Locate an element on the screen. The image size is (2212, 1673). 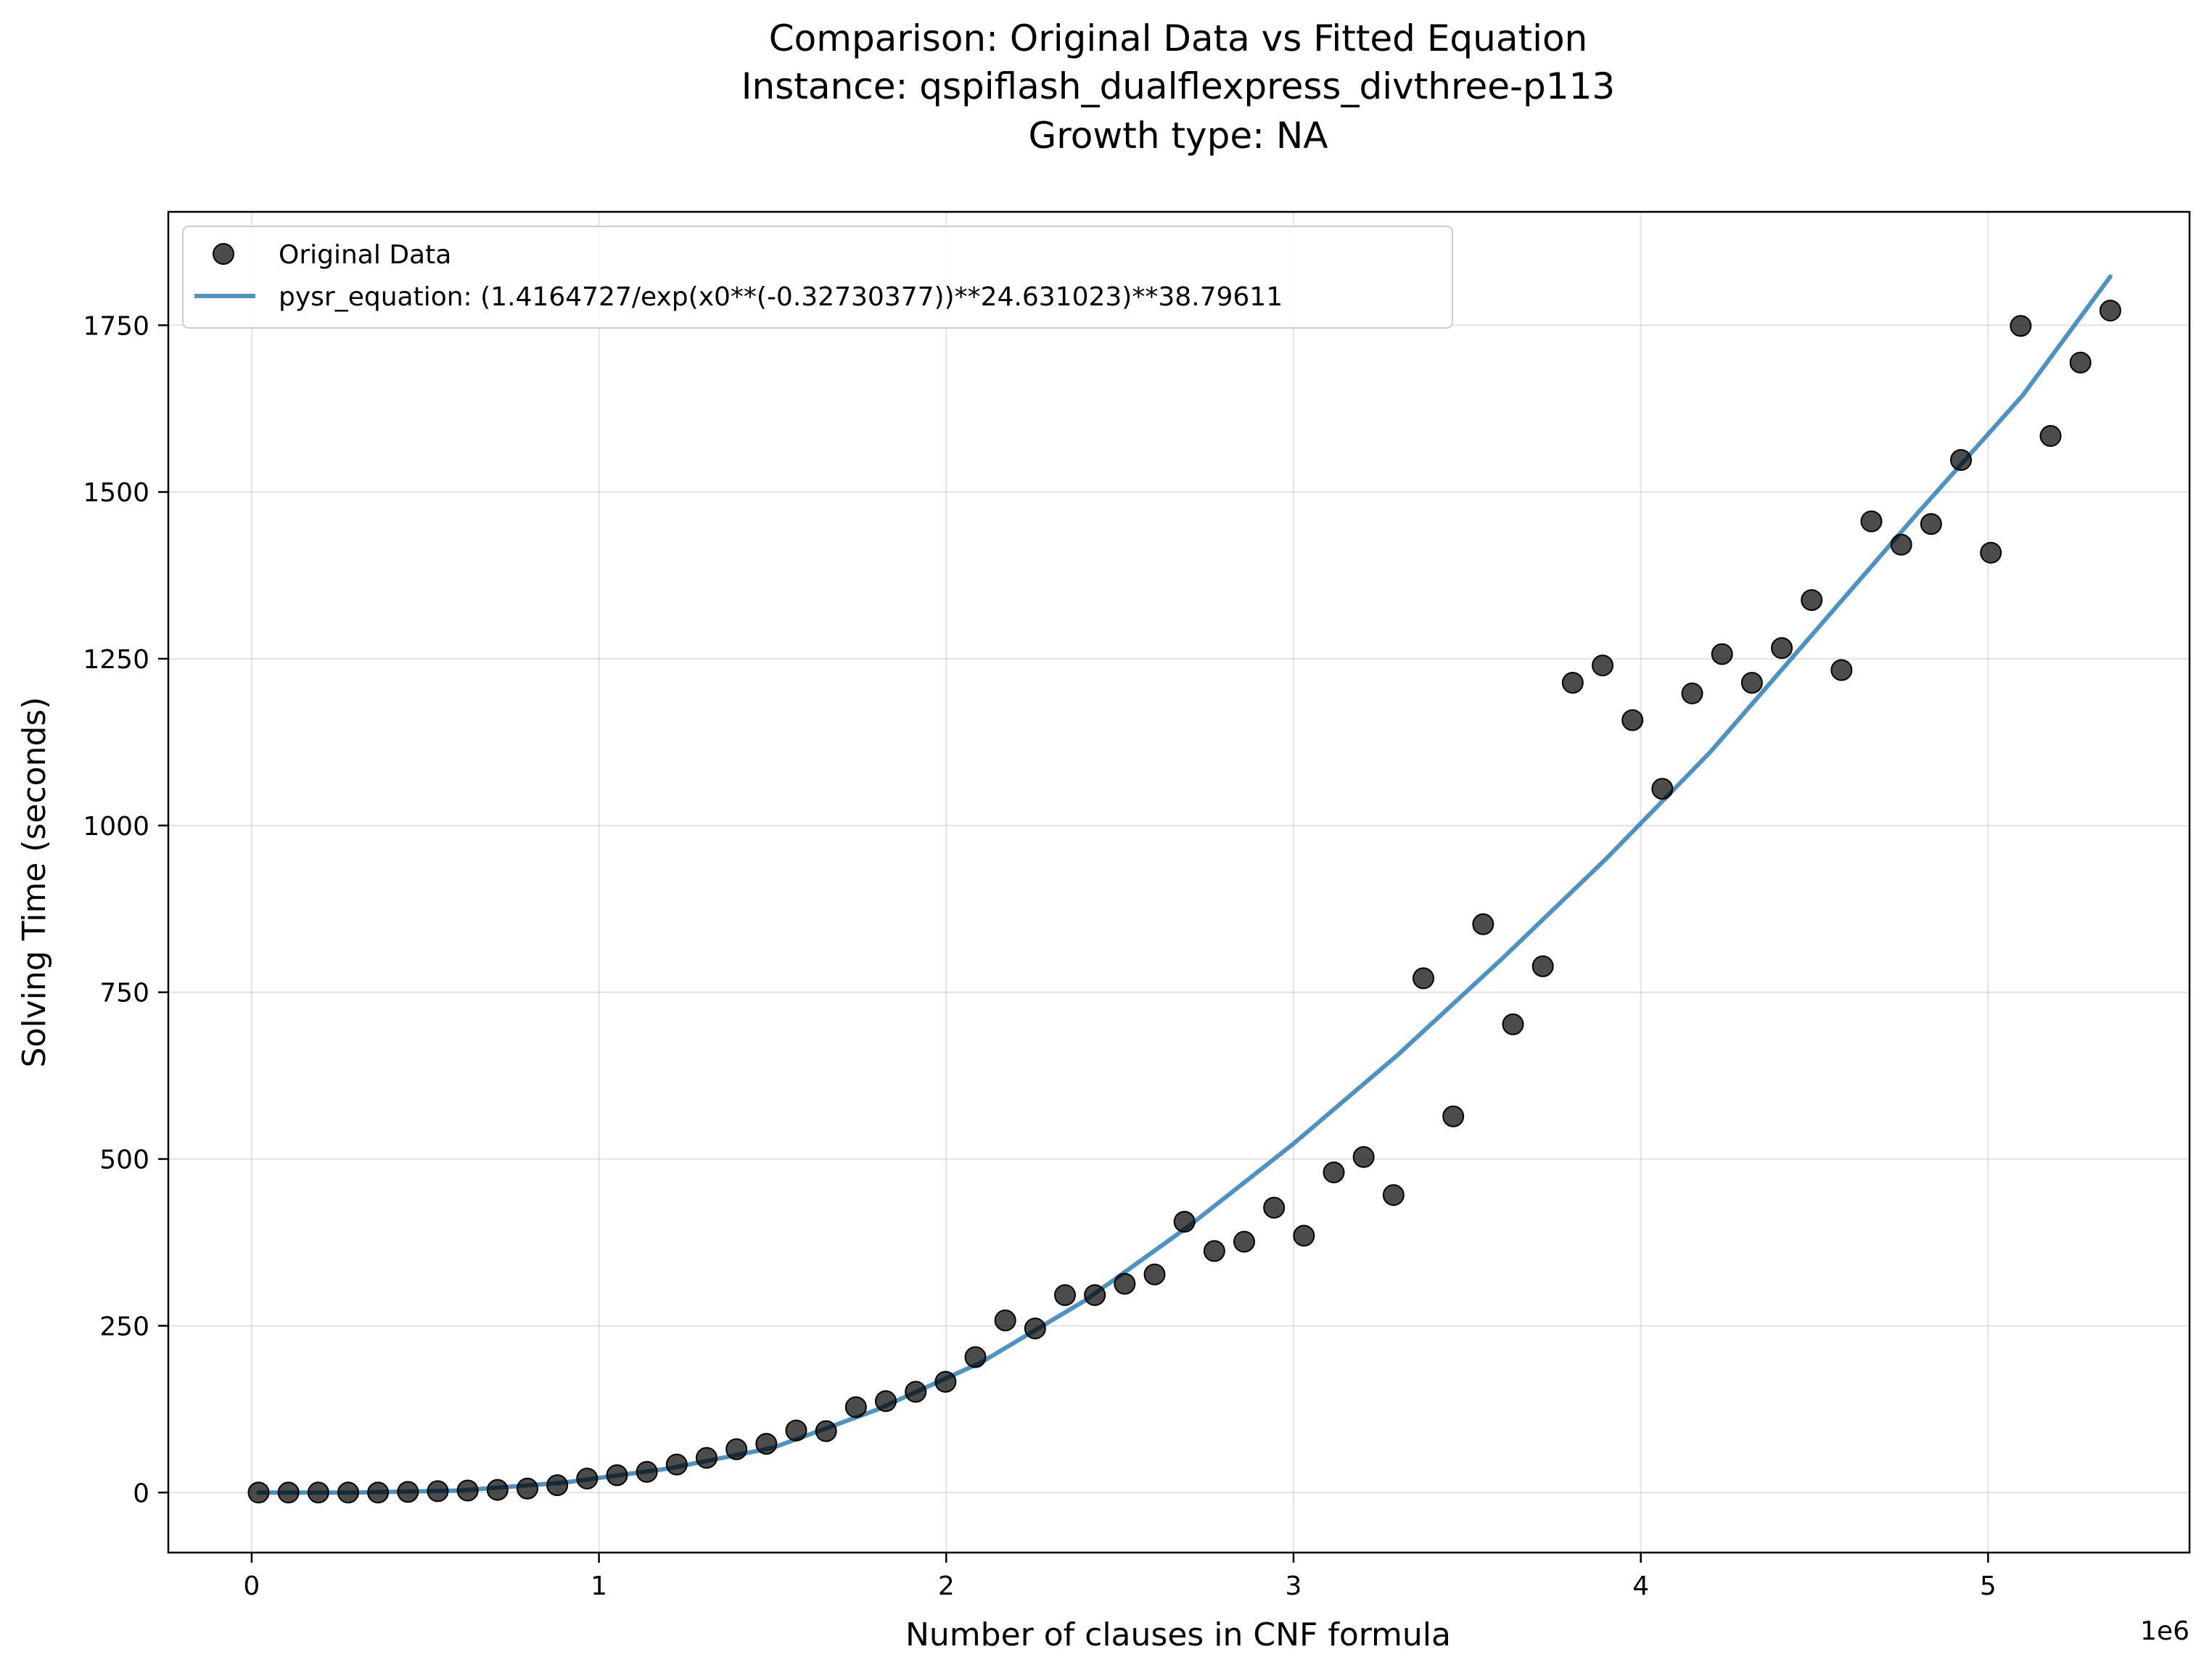
x-axis-label: Number of clauses in CNF formula is located at coordinates (1178, 1634).